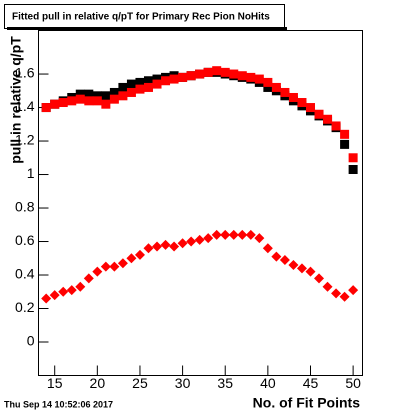 This screenshot has height=414, width=400. I want to click on x-tick-label: 25, so click(140, 383).